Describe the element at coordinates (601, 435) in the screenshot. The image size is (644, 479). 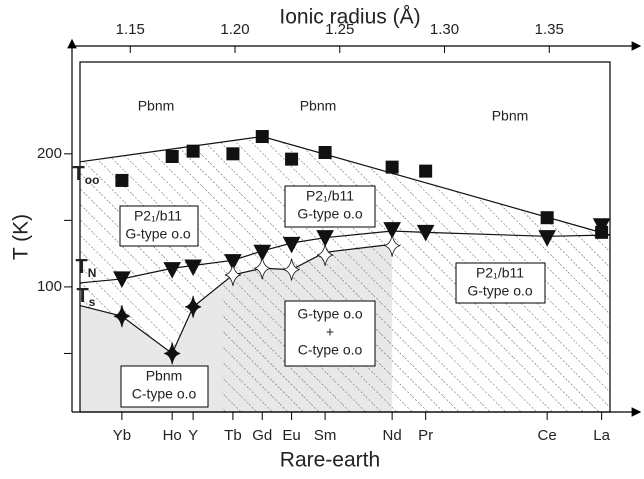
I see `x-tick-label: La` at that location.